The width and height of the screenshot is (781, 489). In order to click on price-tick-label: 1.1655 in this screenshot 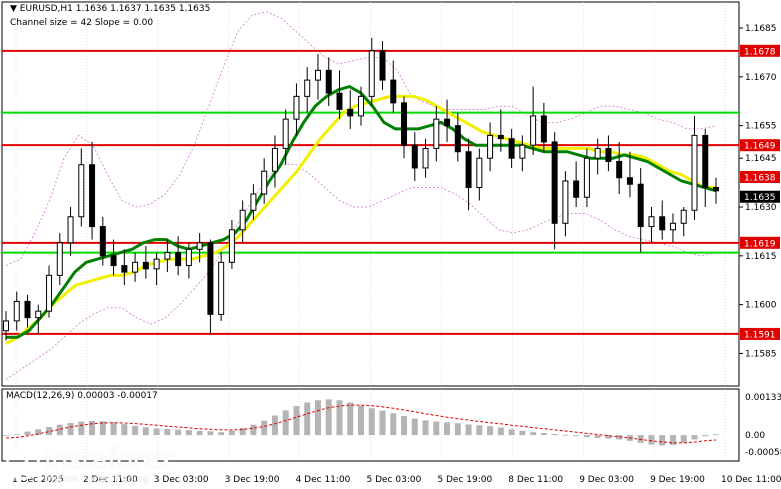, I will do `click(761, 127)`.